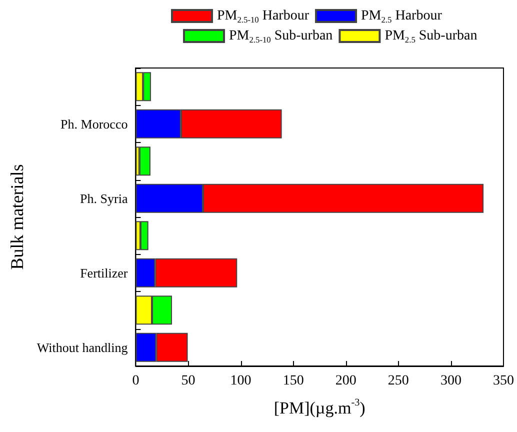  Describe the element at coordinates (293, 381) in the screenshot. I see `x-tick-label: 150` at that location.